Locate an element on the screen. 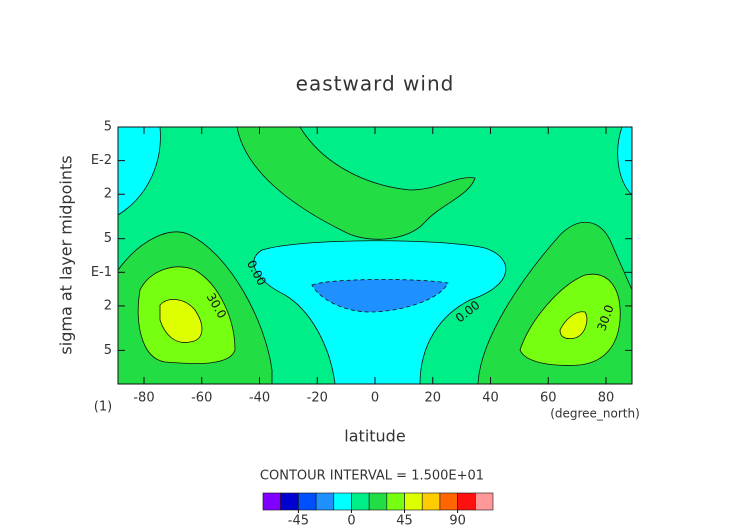  x-axis-label: latitude is located at coordinates (374, 436).